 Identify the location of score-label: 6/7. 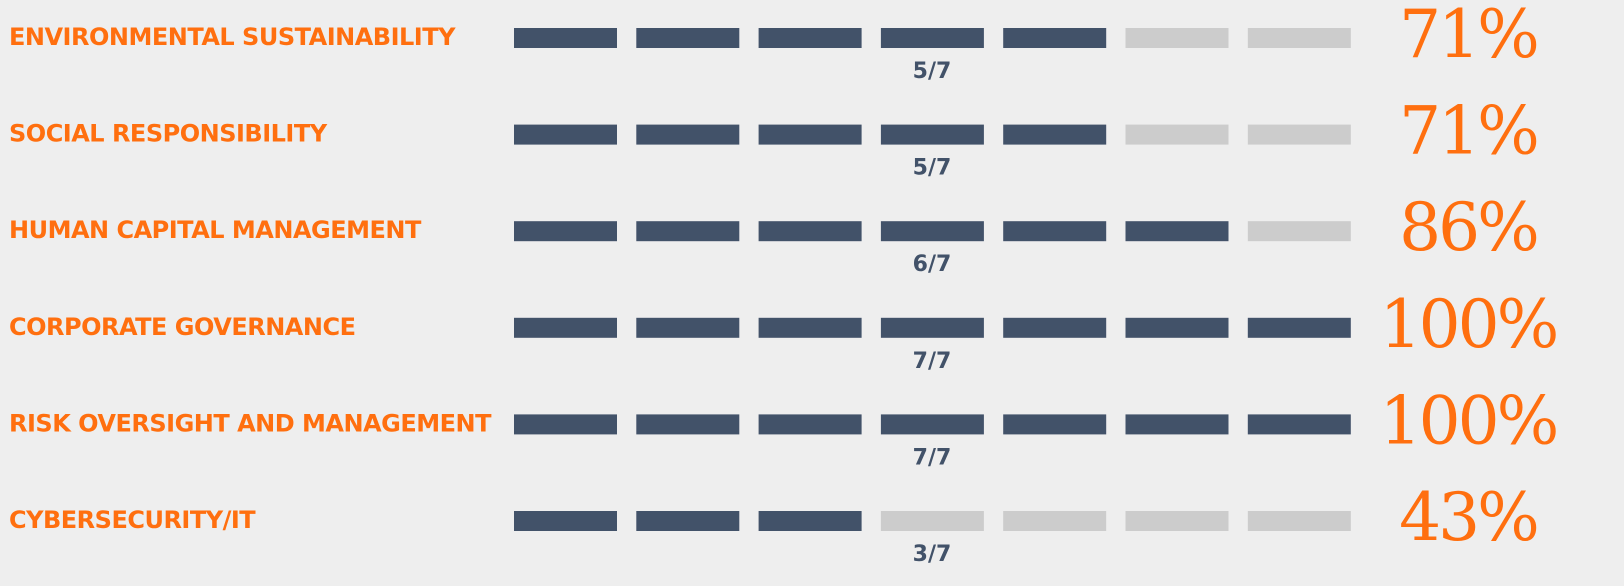
(932, 264).